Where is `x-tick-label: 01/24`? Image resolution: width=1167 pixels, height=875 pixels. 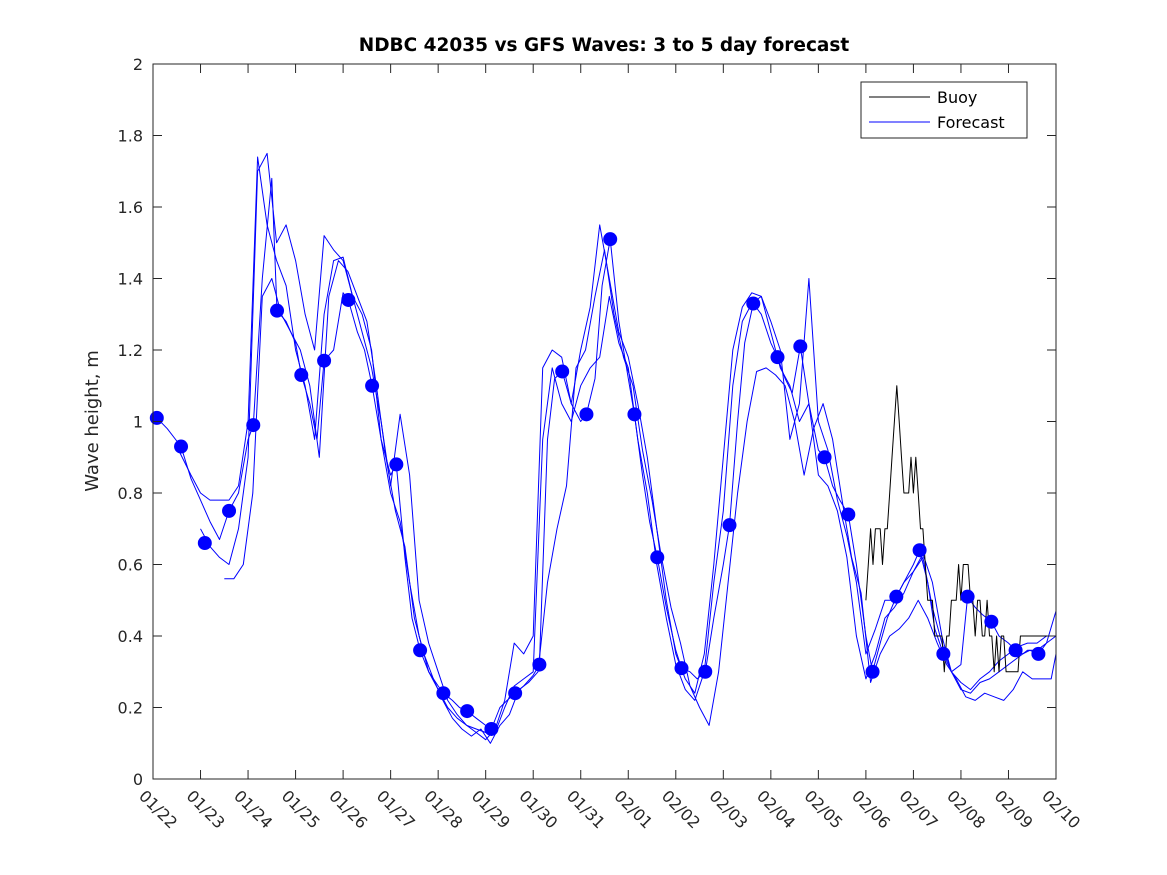 x-tick-label: 01/24 is located at coordinates (253, 809).